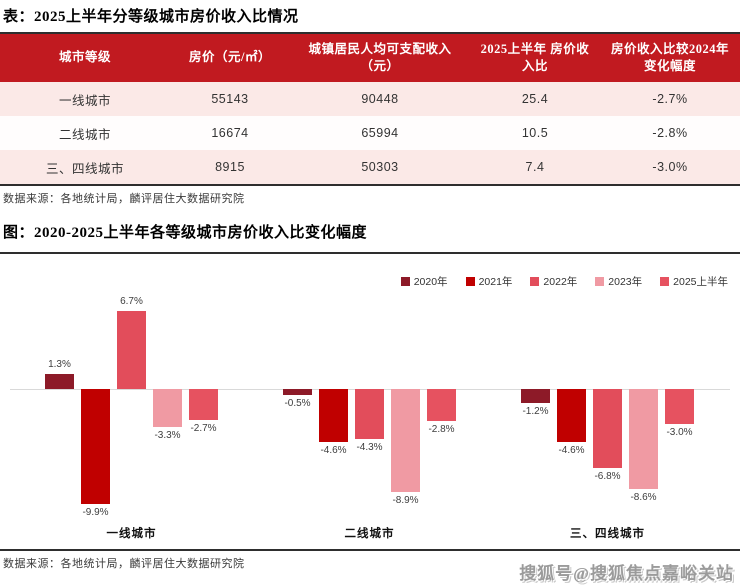 The image size is (740, 586). Describe the element at coordinates (643, 439) in the screenshot. I see `bar-2023年-三、四线城市` at that location.